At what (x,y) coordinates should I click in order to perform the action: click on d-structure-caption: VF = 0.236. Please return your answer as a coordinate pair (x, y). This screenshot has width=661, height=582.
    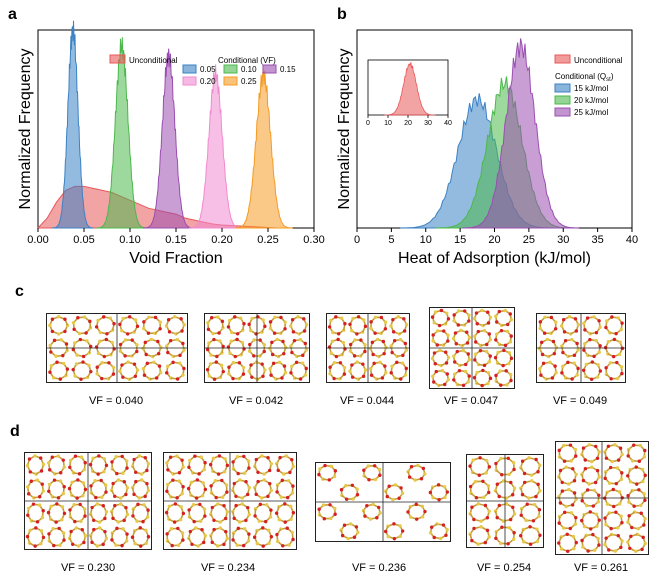
    Looking at the image, I should click on (379, 568).